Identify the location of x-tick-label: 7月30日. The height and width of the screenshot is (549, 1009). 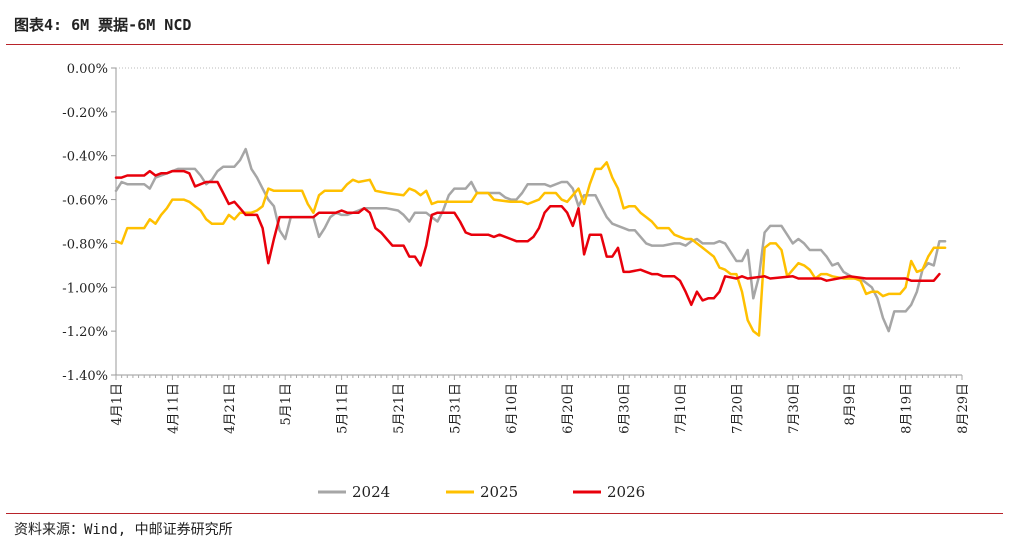
(794, 408).